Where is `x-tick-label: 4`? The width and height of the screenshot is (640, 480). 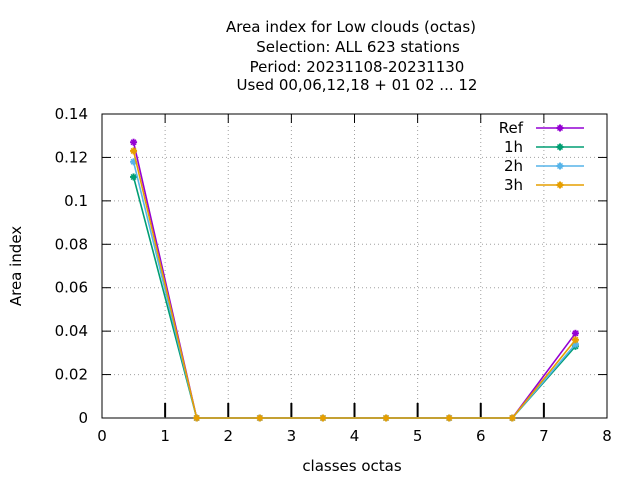
x-tick-label: 4 is located at coordinates (355, 436).